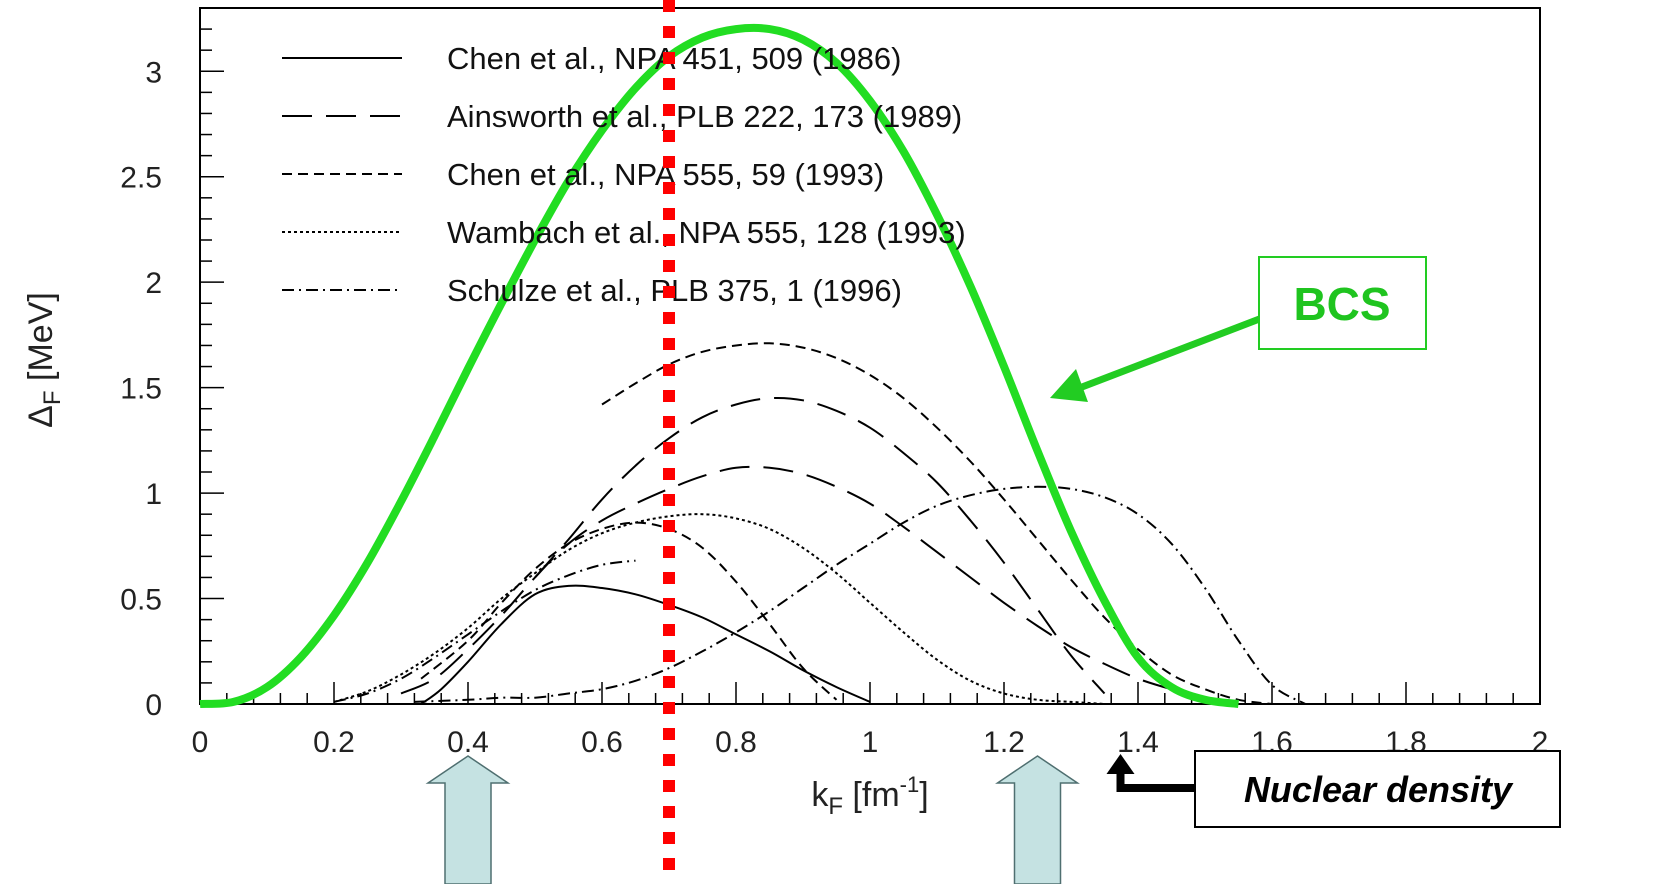 The width and height of the screenshot is (1673, 884). Describe the element at coordinates (141, 178) in the screenshot. I see `y-tick-label: 2.5` at that location.